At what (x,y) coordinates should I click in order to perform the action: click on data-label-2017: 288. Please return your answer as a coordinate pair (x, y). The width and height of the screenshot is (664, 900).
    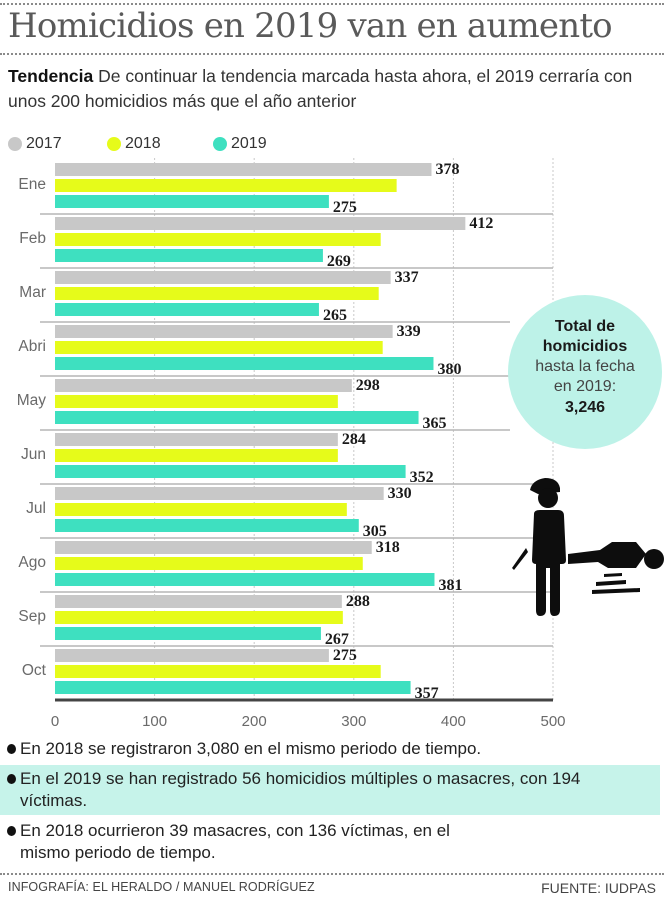
    Looking at the image, I should click on (358, 601).